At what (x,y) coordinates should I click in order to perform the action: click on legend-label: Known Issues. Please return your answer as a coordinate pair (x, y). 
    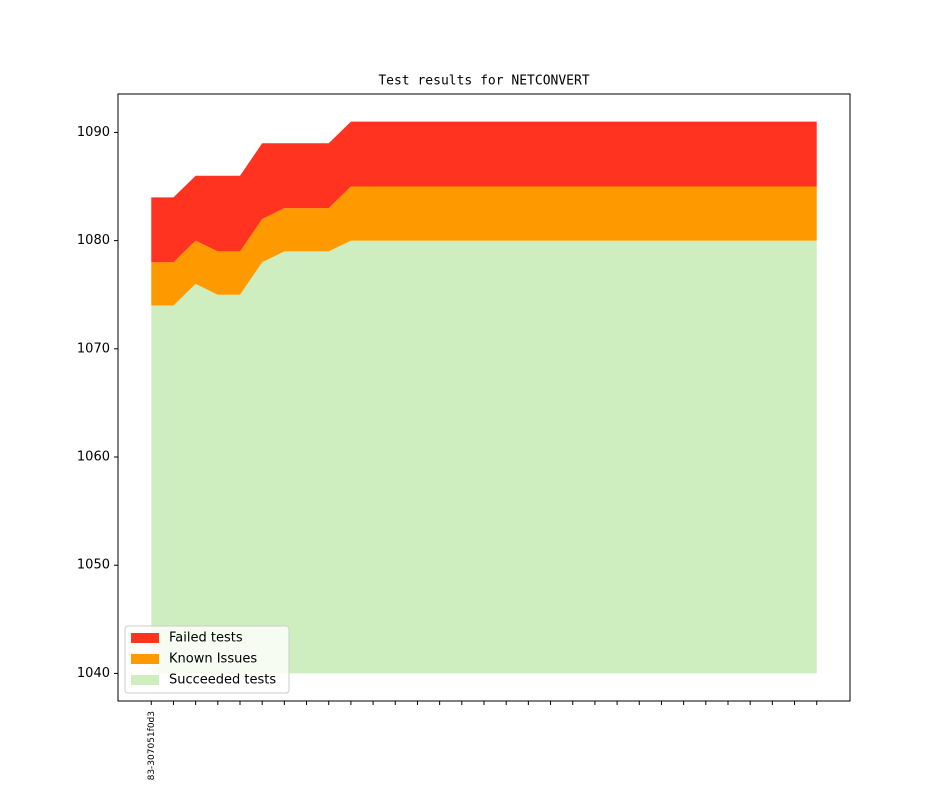
    Looking at the image, I should click on (213, 659).